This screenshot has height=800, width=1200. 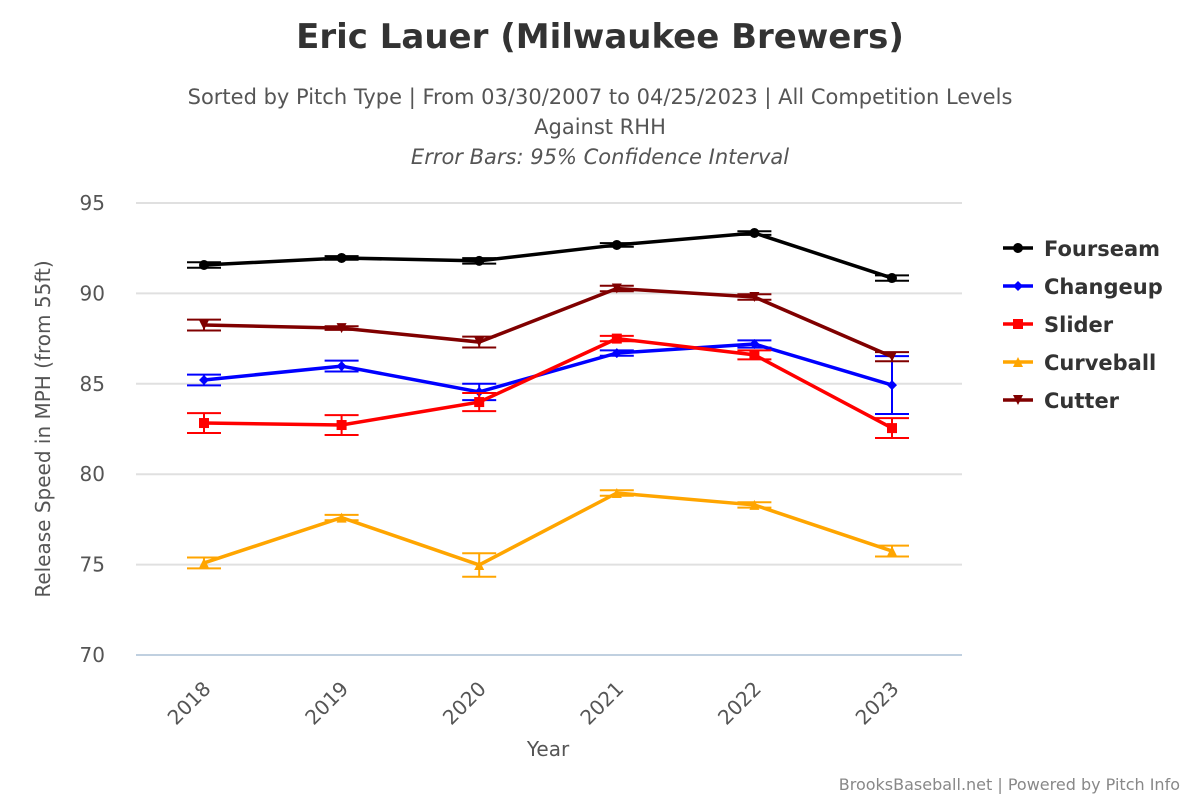 What do you see at coordinates (464, 703) in the screenshot?
I see `x-tick-label: 2020` at bounding box center [464, 703].